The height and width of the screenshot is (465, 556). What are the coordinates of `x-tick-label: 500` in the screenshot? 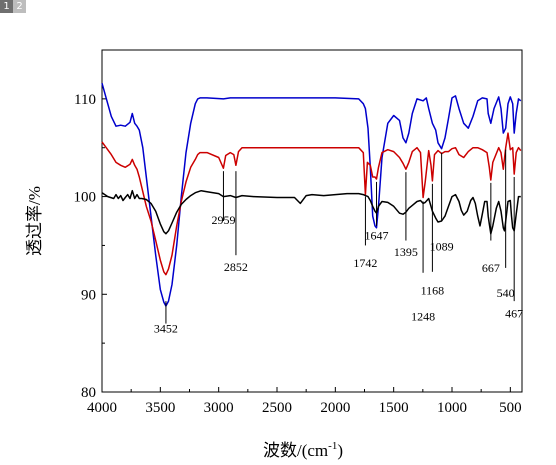 It's located at (510, 408).